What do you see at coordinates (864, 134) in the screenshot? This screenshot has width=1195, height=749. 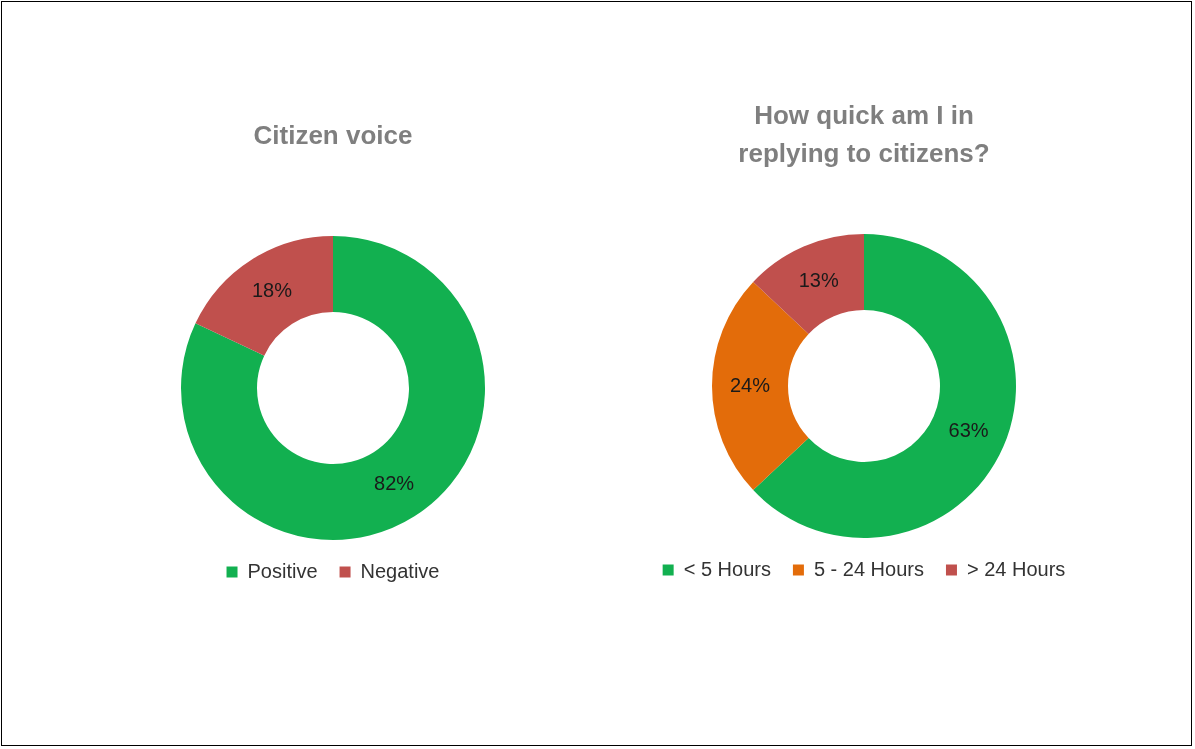 I see `chart-title: How quick am I in replying to citizens?` at bounding box center [864, 134].